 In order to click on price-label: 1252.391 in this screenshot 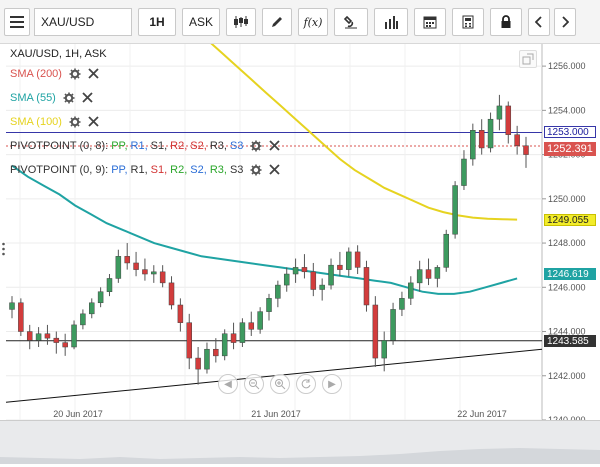, I will do `click(570, 148)`.